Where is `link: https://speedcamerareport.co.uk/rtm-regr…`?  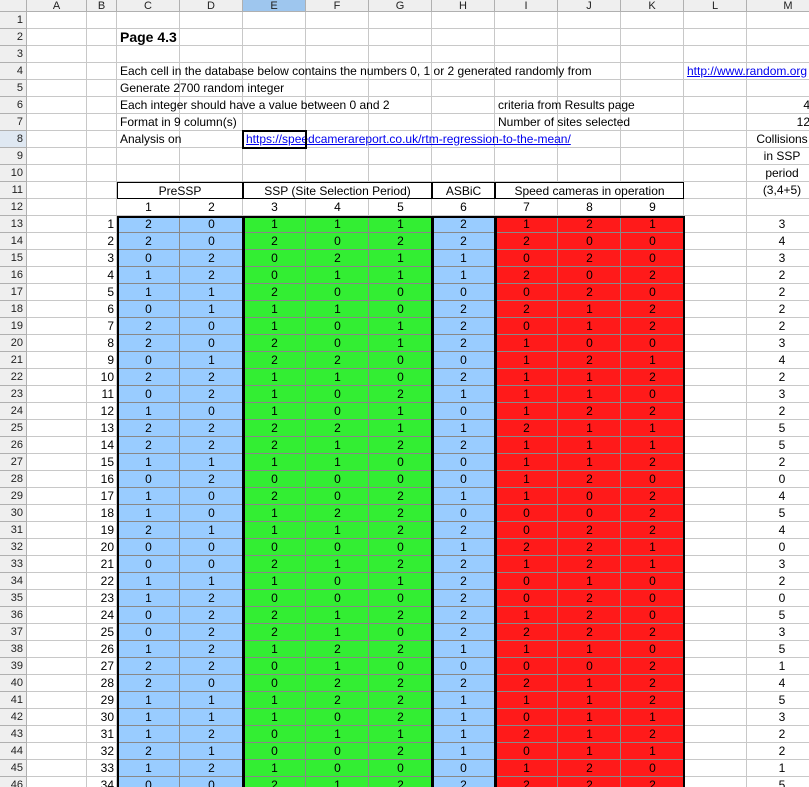 link: https://speedcamerareport.co.uk/rtm-regr… is located at coordinates (408, 139).